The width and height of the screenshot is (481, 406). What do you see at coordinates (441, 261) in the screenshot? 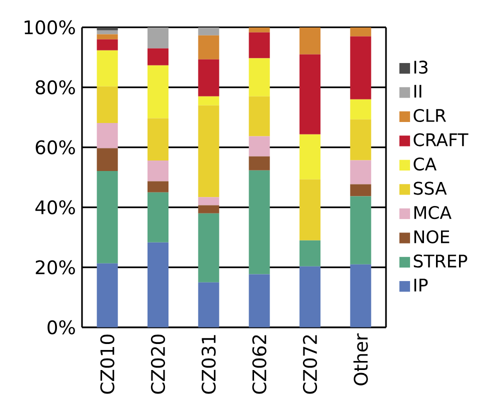
I see `legend-label: STREP` at bounding box center [441, 261].